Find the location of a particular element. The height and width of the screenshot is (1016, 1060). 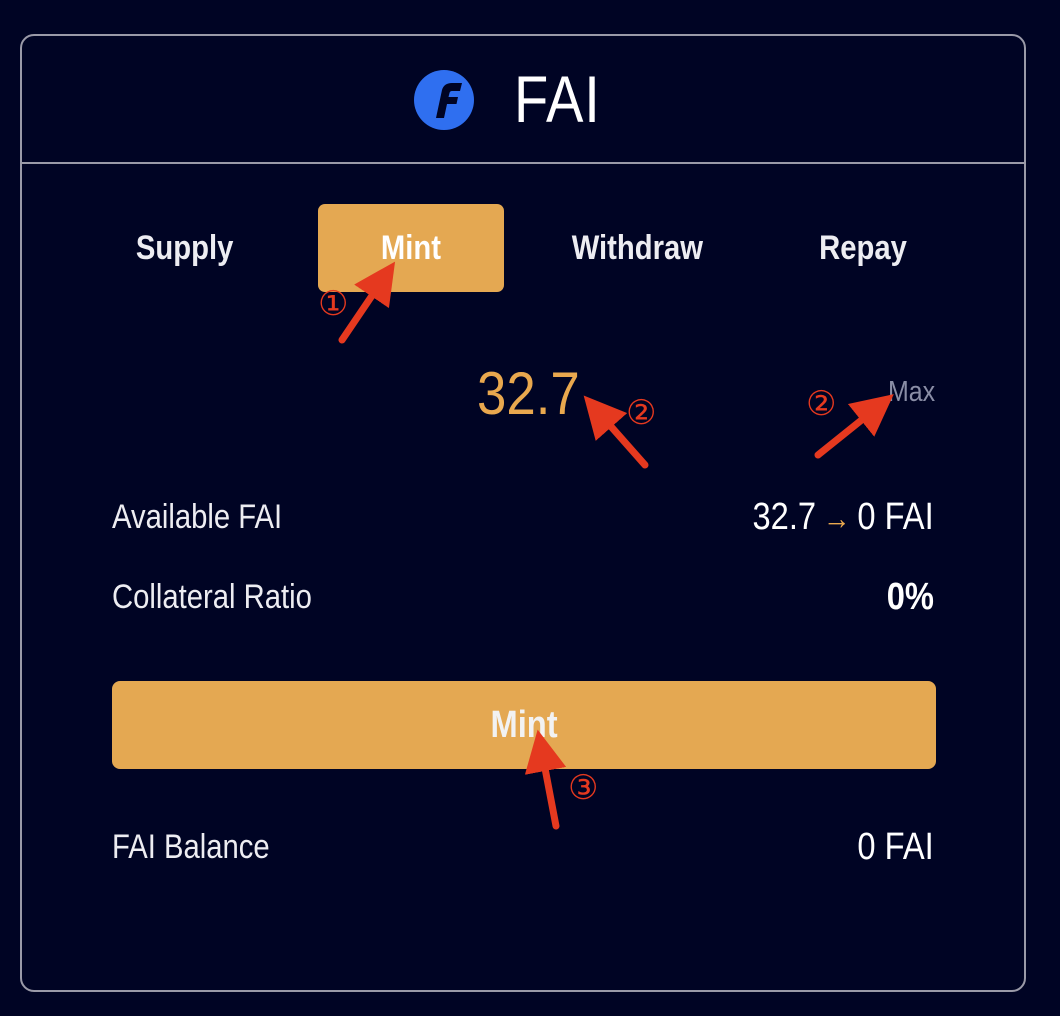

annotation-number-1: ① is located at coordinates (333, 304).